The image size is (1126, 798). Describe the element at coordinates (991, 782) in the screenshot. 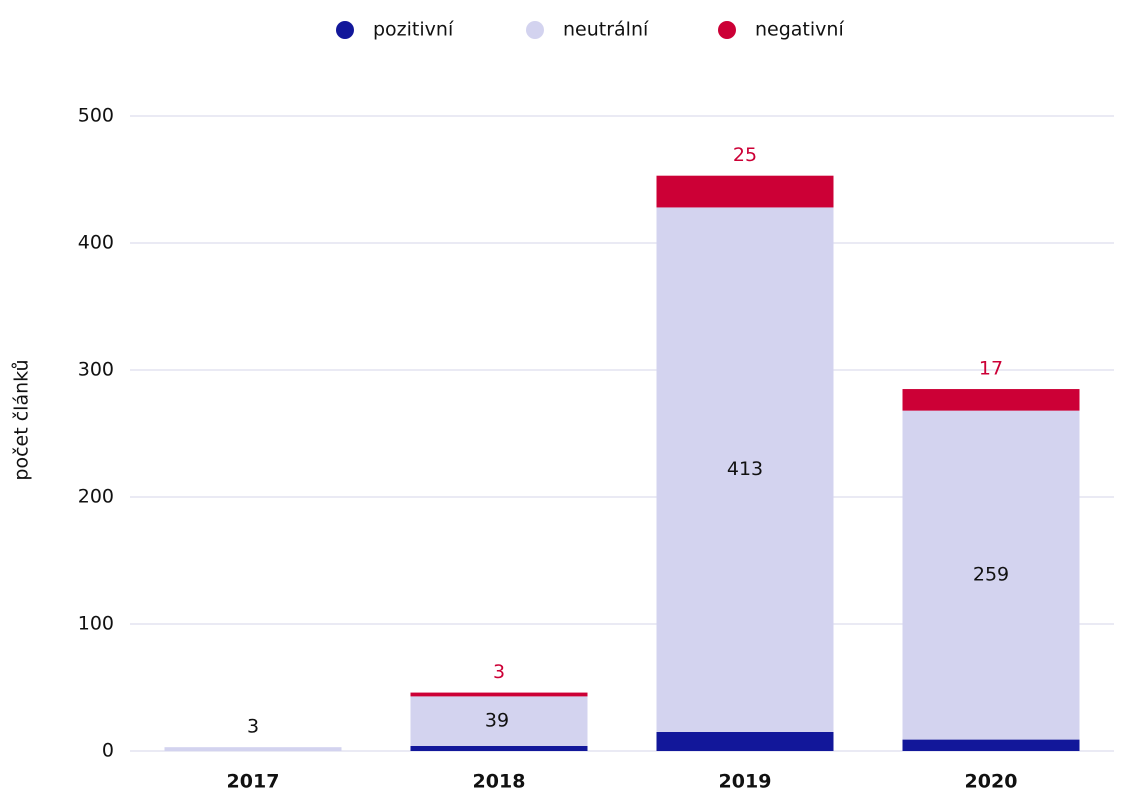

I see `x-tick-label: 2020` at that location.